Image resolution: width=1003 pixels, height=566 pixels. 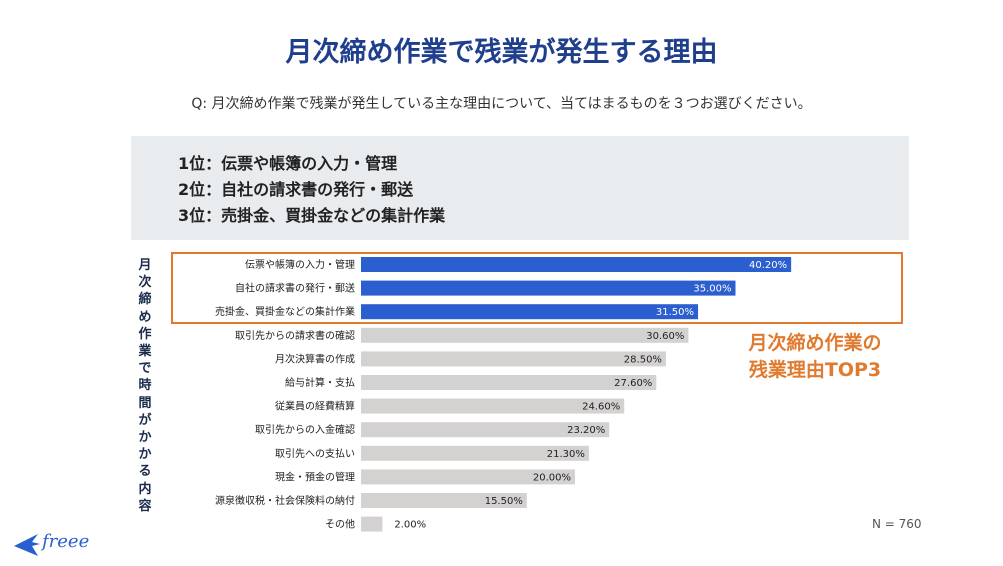 I want to click on bar-value-label: 40.20%, so click(x=768, y=265).